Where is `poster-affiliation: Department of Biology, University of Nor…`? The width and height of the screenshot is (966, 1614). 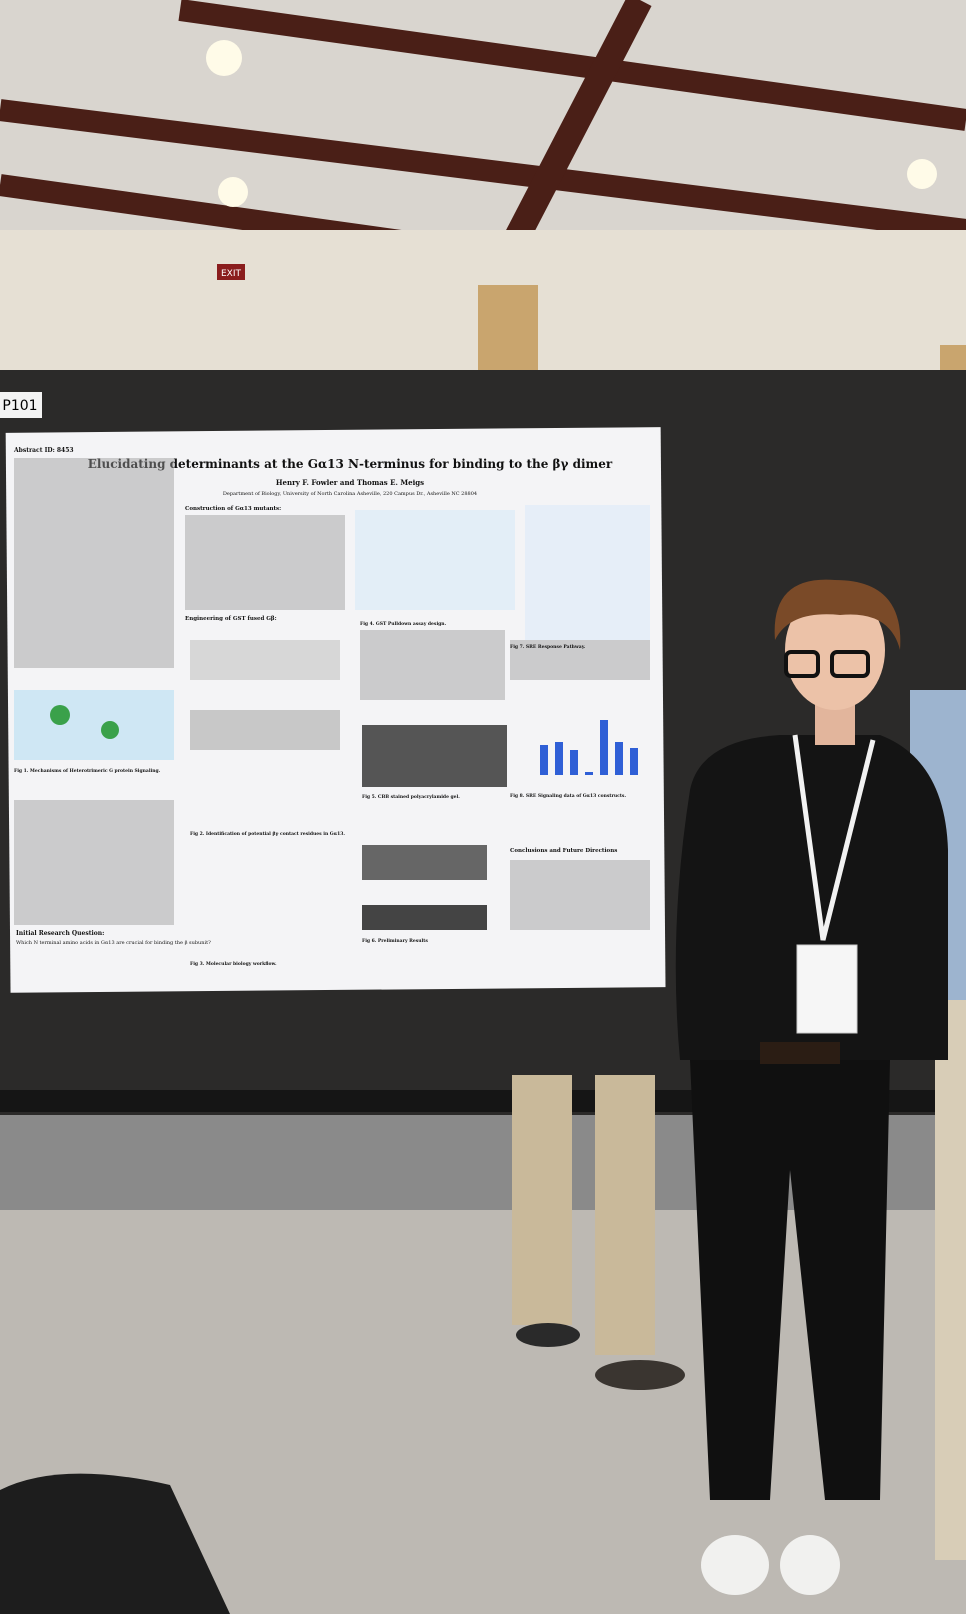 poster-affiliation: Department of Biology, University of Nor… is located at coordinates (350, 494).